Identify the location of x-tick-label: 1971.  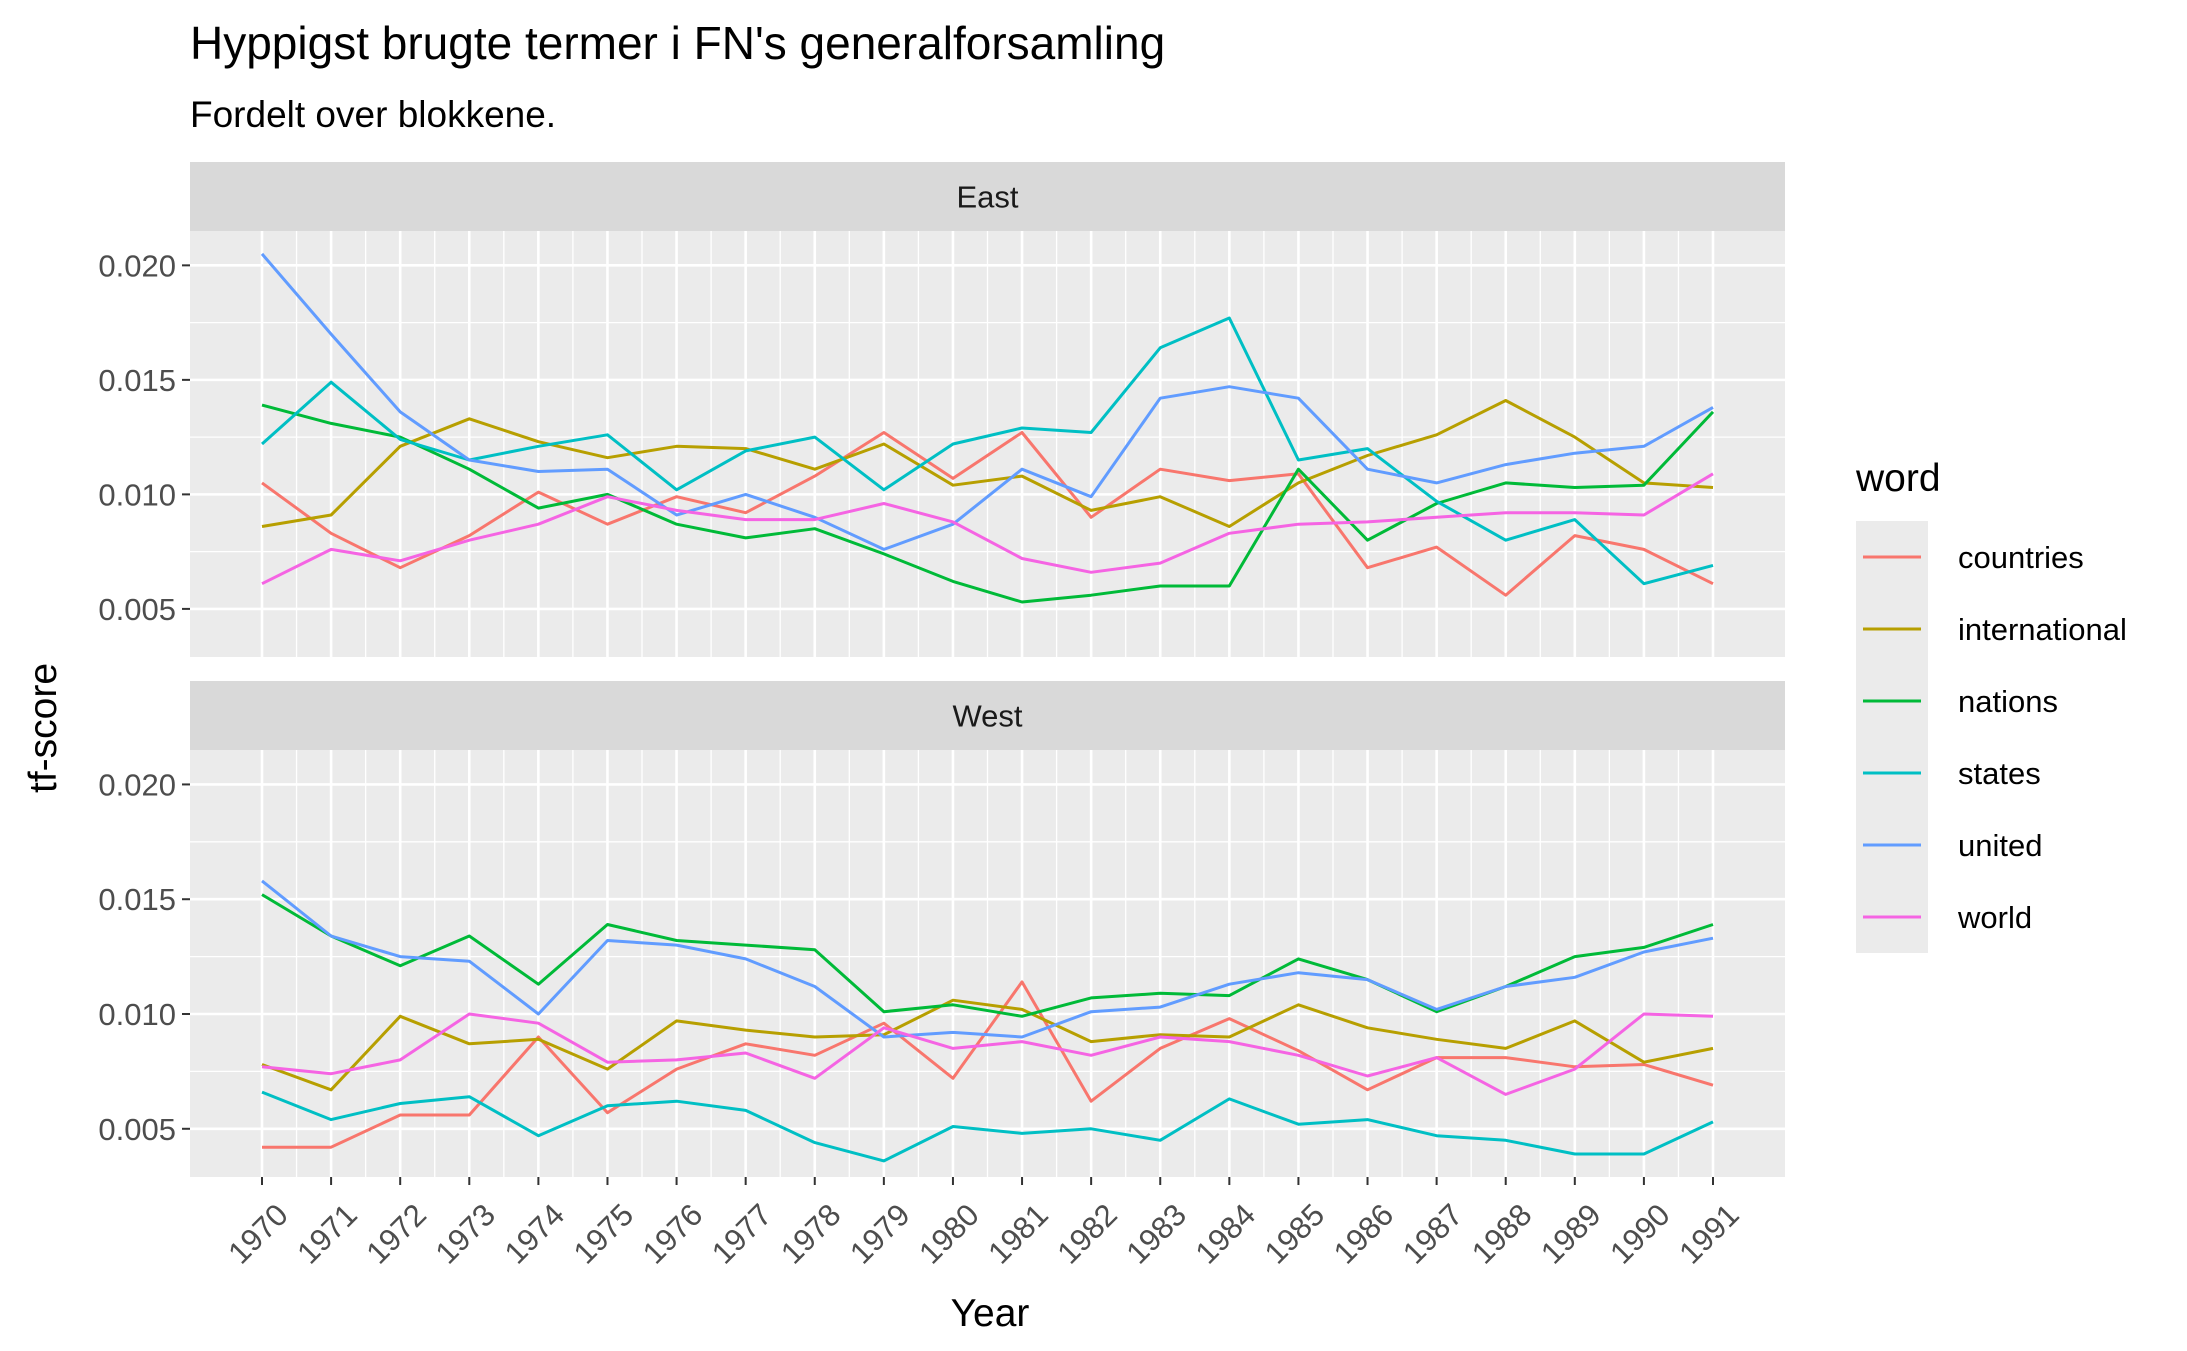
(327, 1234).